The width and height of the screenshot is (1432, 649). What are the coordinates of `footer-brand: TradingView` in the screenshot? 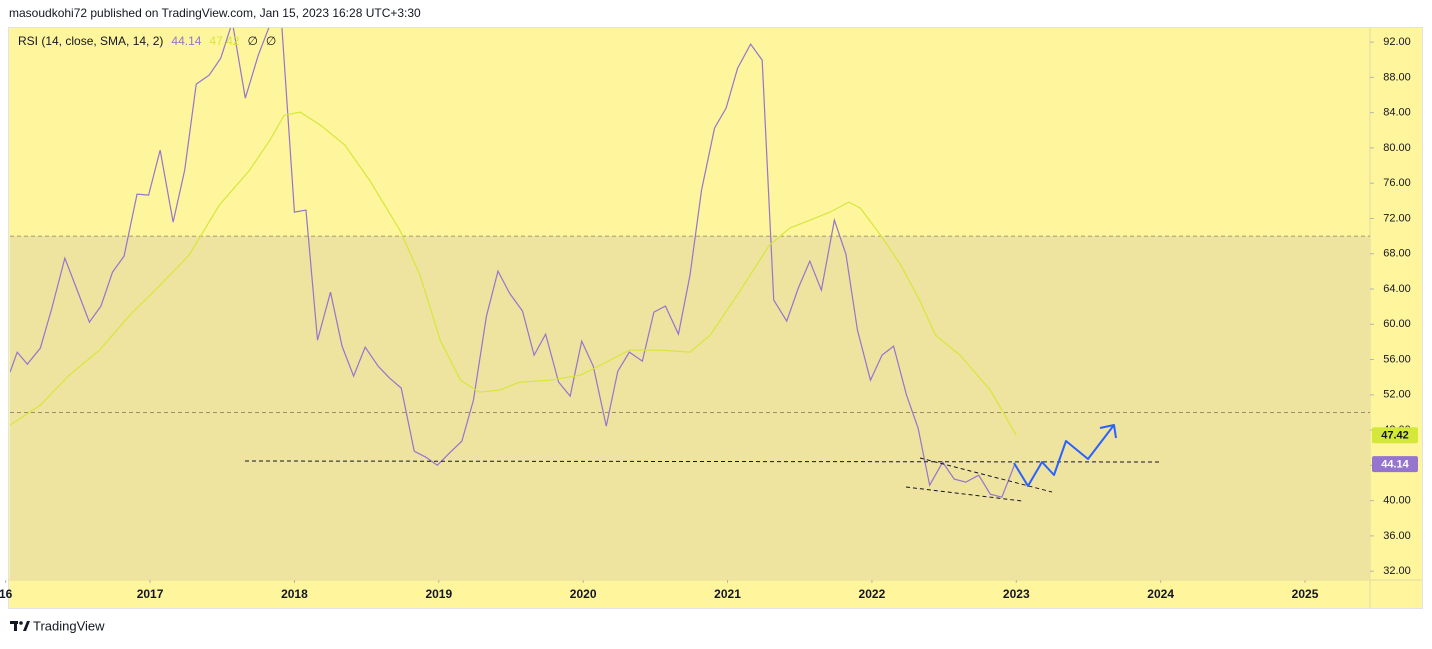 It's located at (69, 625).